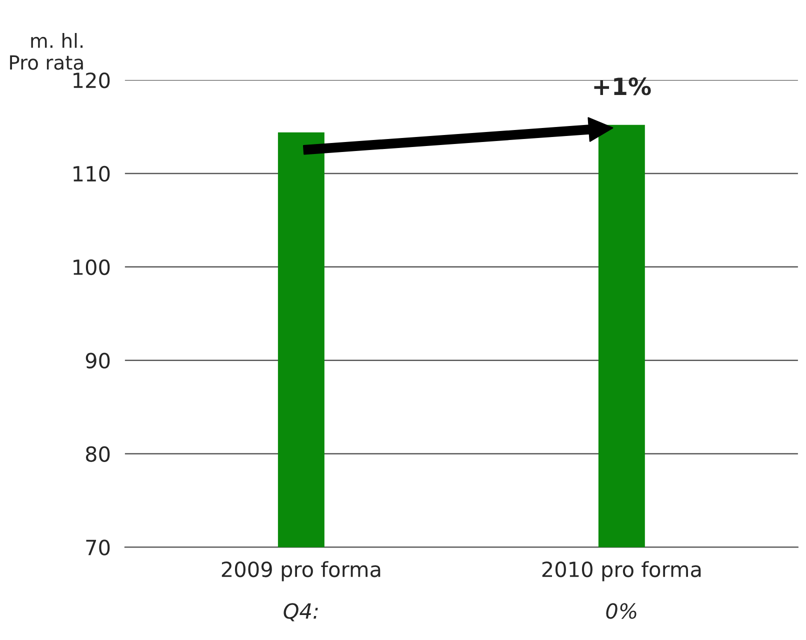 The height and width of the screenshot is (640, 806). I want to click on y-tick-label: 70, so click(98, 548).